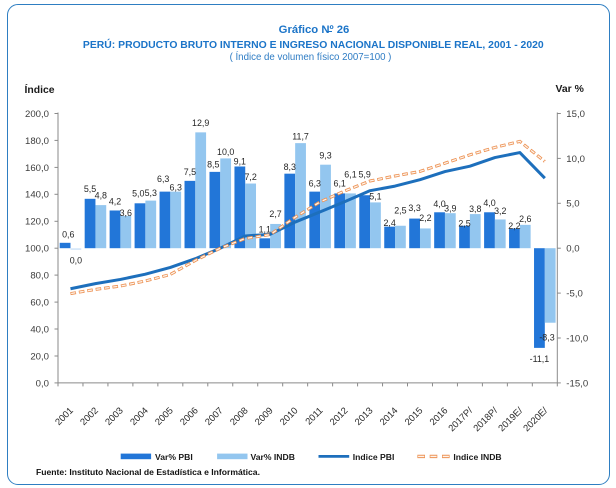  Describe the element at coordinates (525, 219) in the screenshot. I see `svg-text: 2,6` at that location.